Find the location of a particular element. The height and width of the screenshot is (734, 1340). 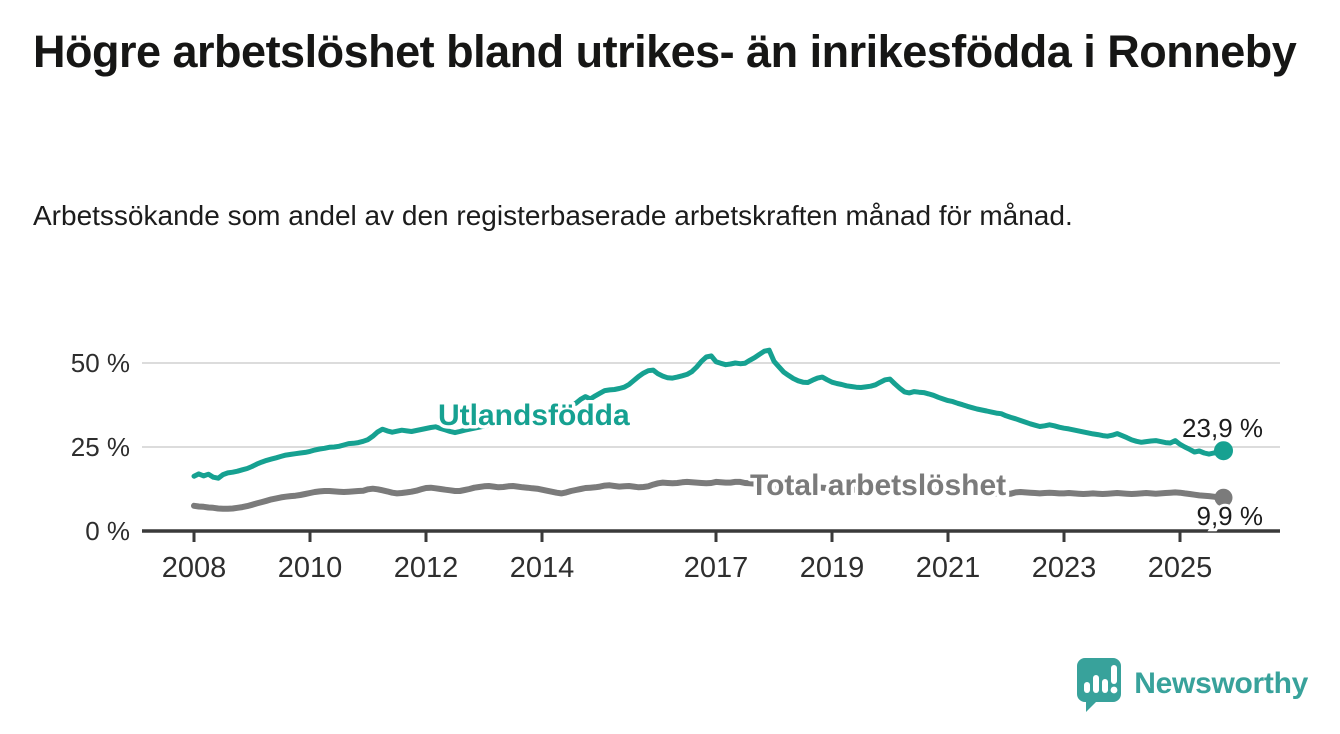

series-line-total is located at coordinates (709, 495).